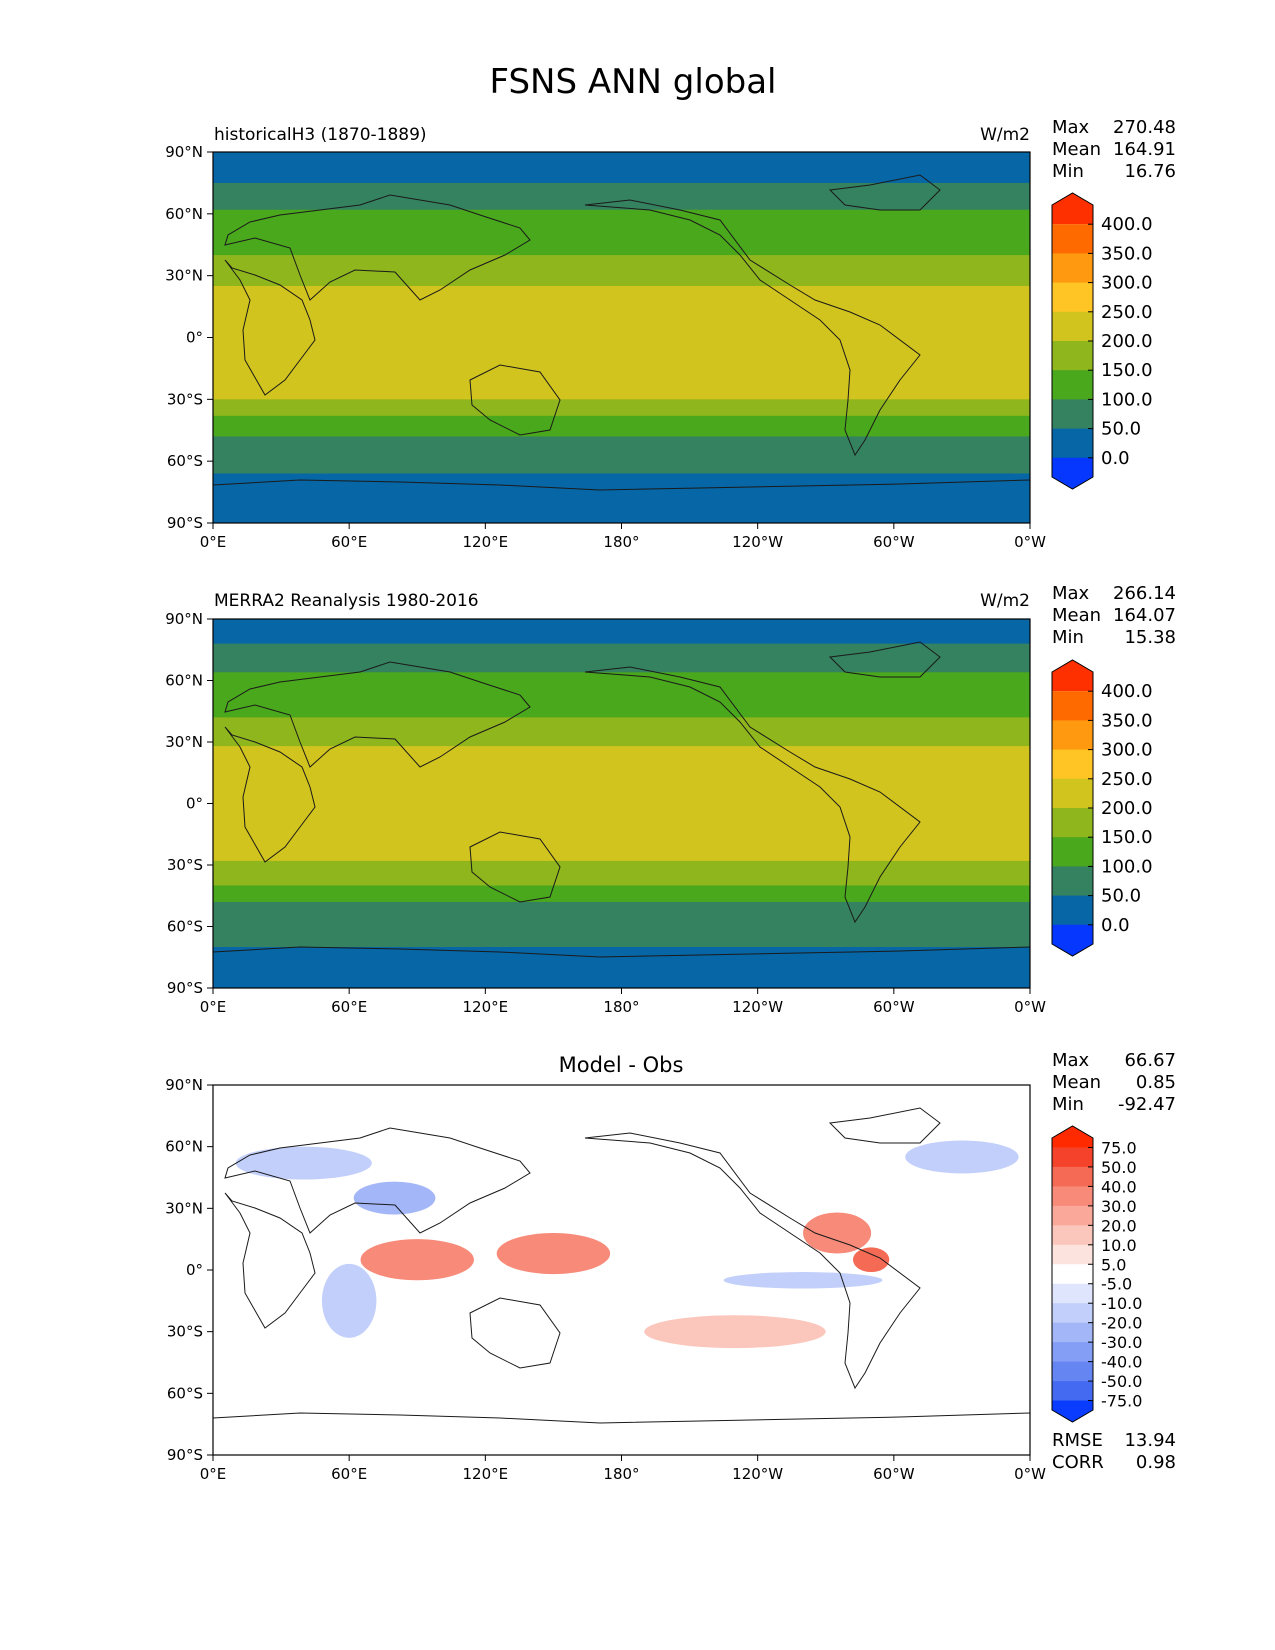 This screenshot has width=1275, height=1650. Describe the element at coordinates (346, 601) in the screenshot. I see `panel-title: MERRA2 Reanalysis 1980-2016` at that location.